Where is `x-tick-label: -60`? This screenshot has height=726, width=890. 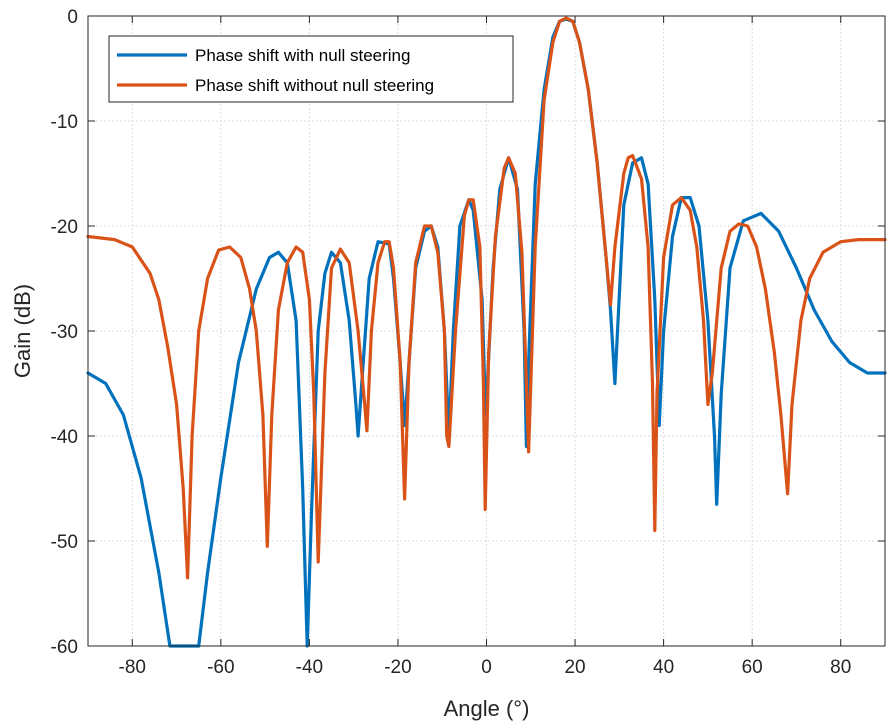
x-tick-label: -60 is located at coordinates (220, 667).